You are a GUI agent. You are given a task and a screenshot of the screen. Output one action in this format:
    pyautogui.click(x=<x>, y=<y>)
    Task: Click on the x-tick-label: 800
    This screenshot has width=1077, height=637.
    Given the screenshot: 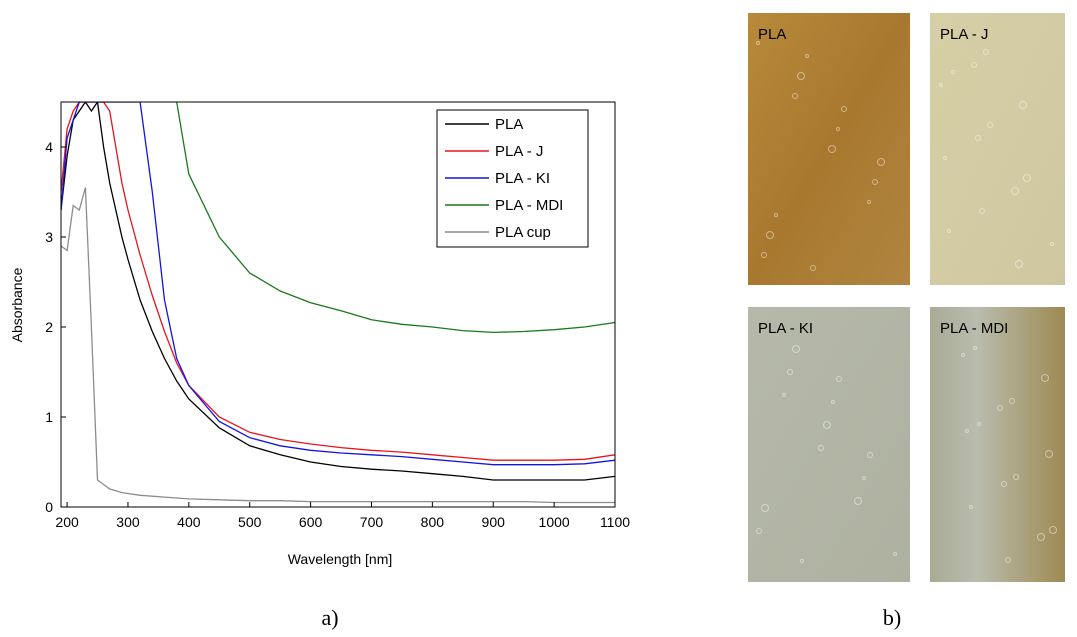 What is the action you would take?
    pyautogui.click(x=433, y=522)
    